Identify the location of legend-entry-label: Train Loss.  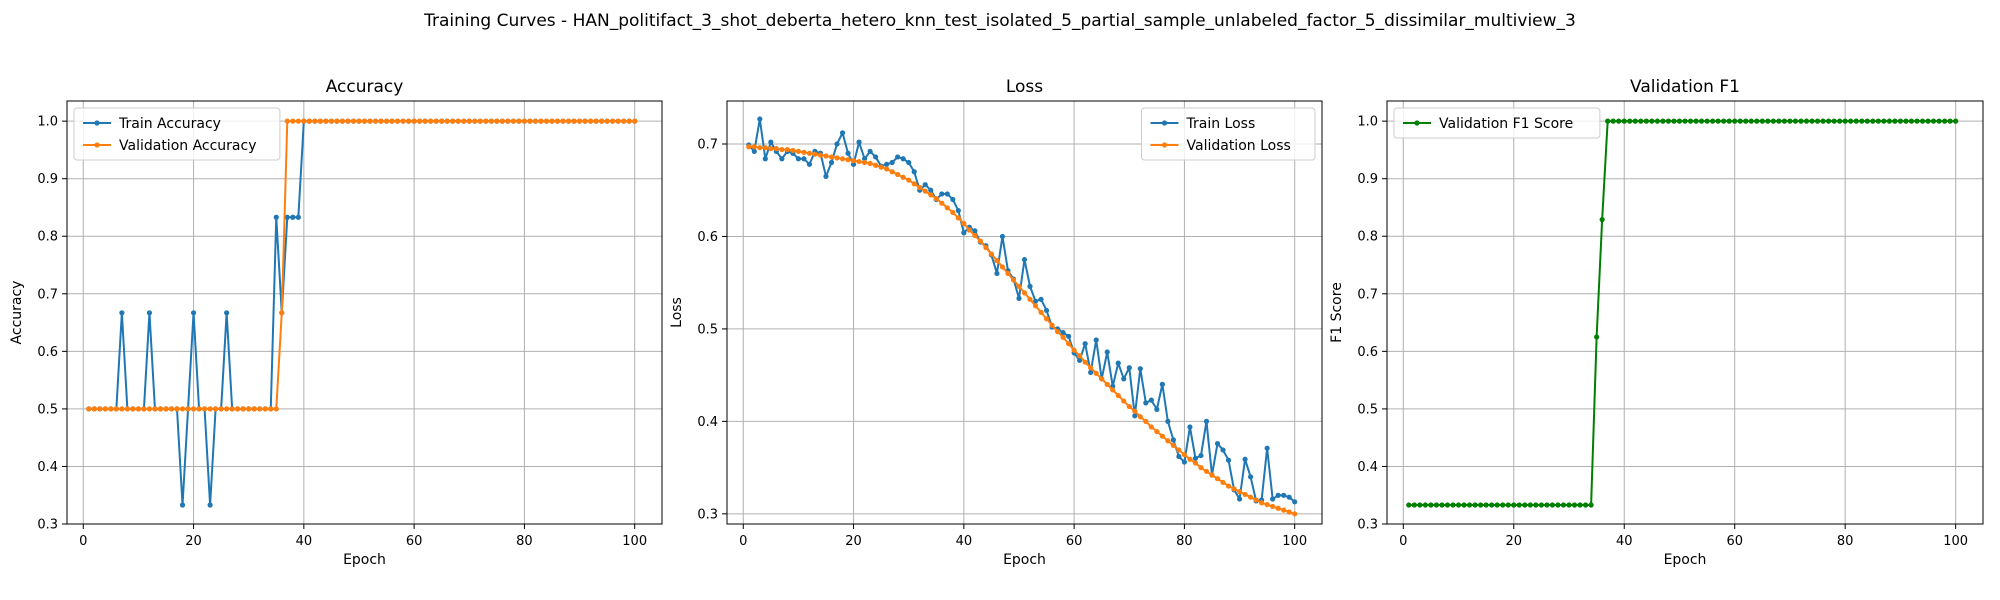
(1221, 124).